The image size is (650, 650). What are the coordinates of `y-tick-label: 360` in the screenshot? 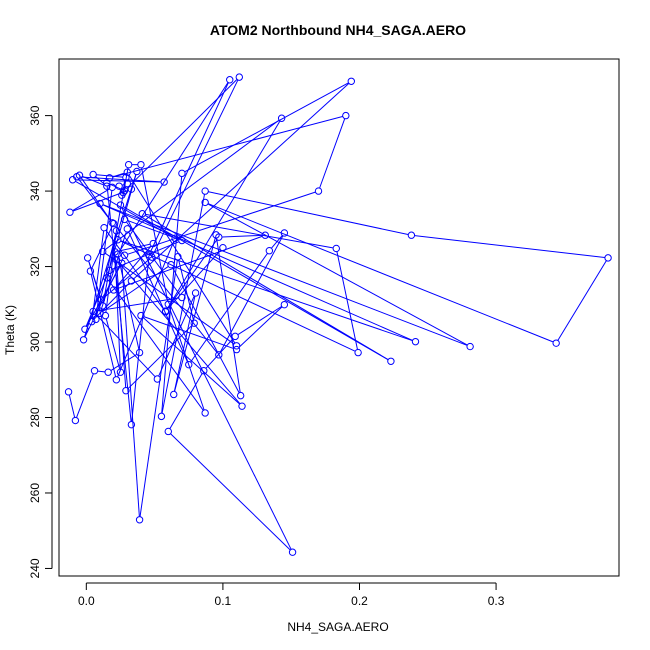 It's located at (35, 115).